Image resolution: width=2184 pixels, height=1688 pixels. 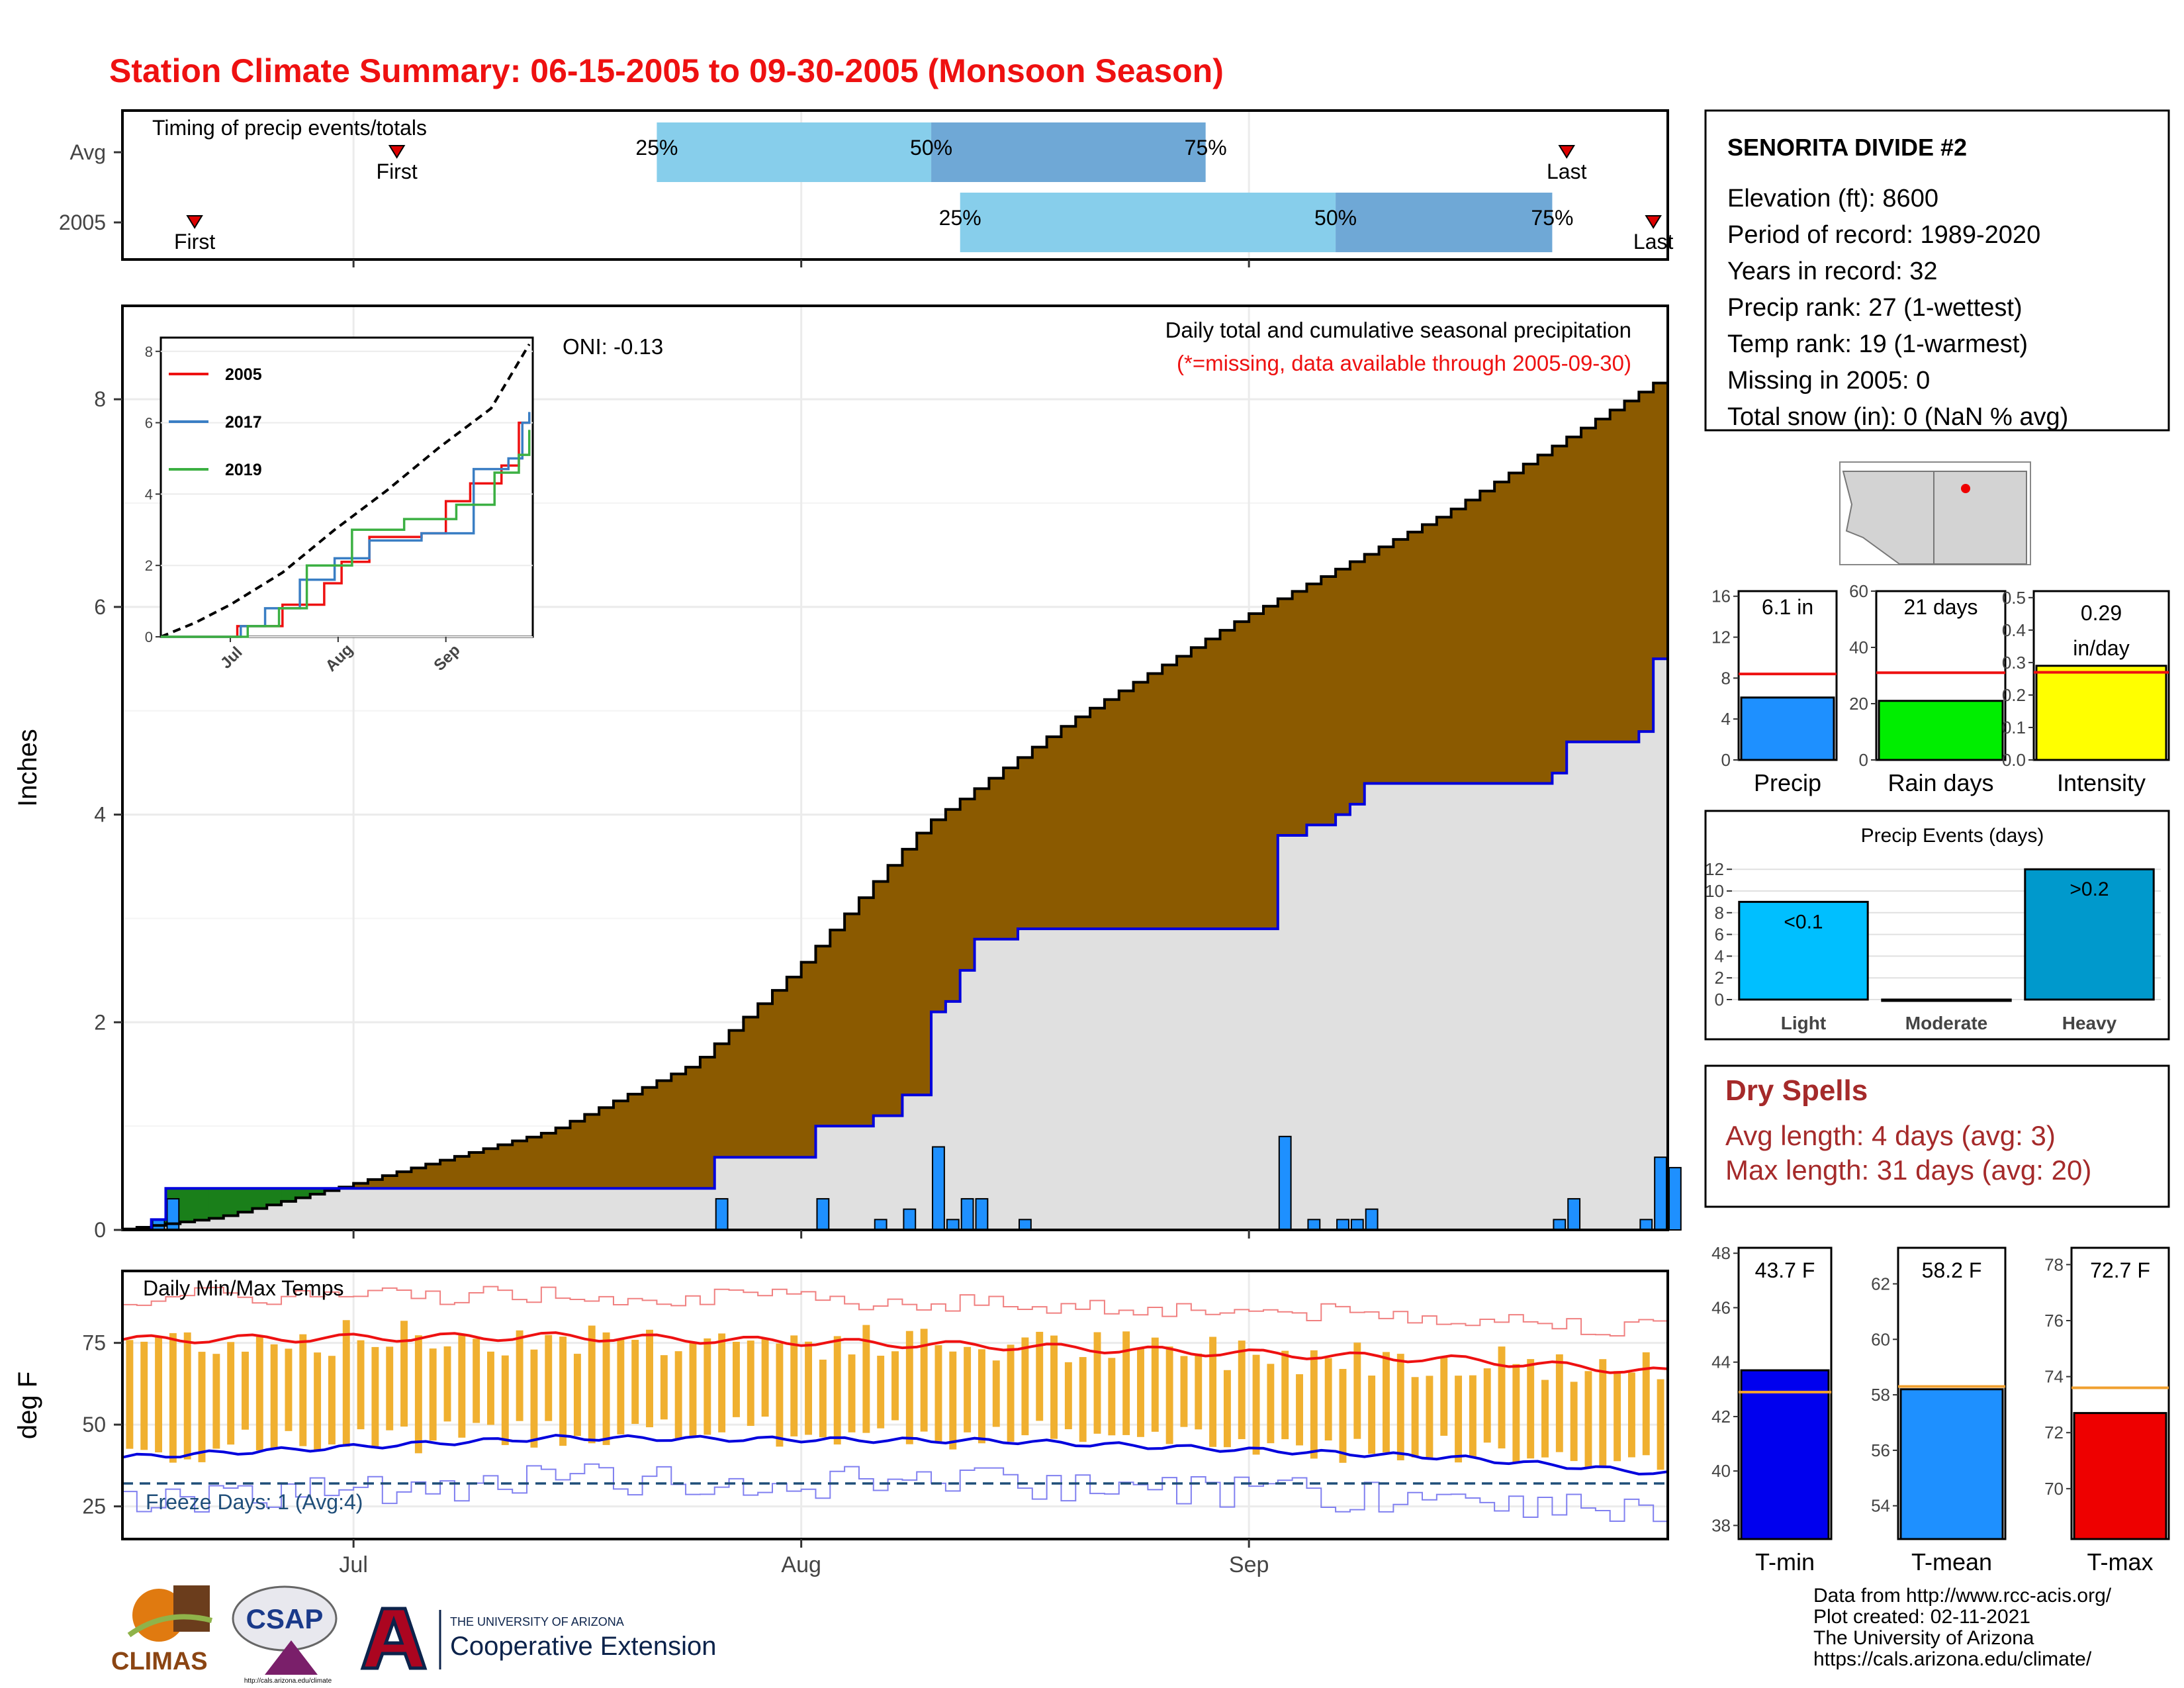 I want to click on temp-summary-bar, so click(x=1785, y=1454).